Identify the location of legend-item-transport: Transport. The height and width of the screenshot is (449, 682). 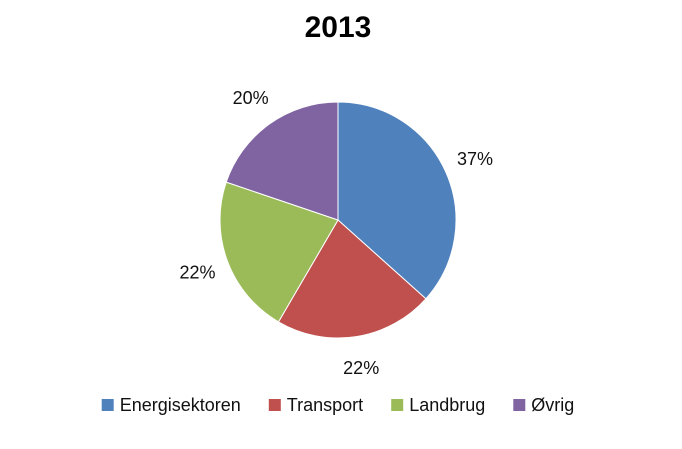
(315, 405).